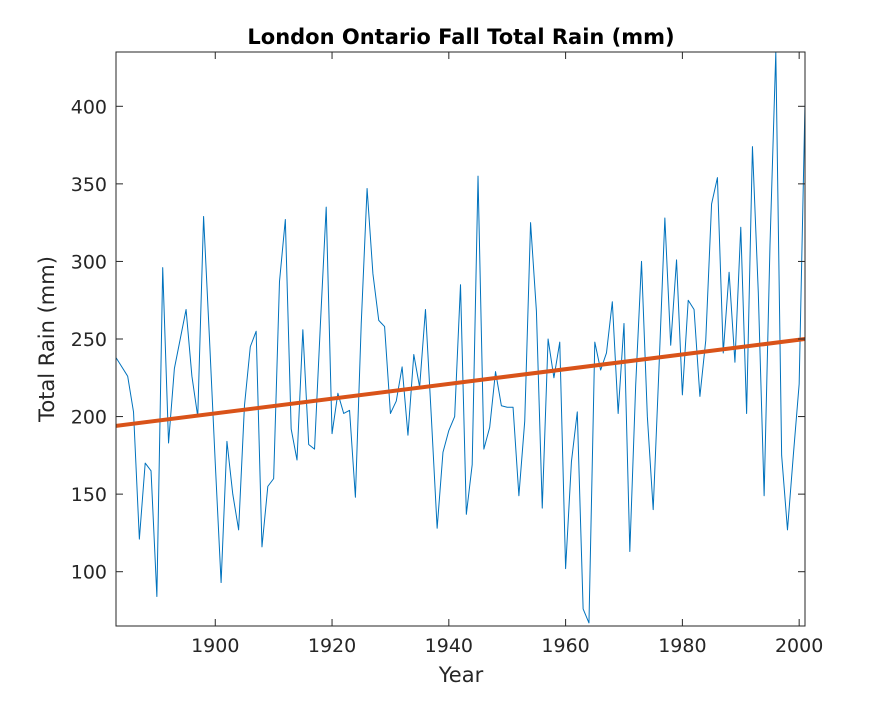  Describe the element at coordinates (89, 418) in the screenshot. I see `y-tick-label: 200` at that location.